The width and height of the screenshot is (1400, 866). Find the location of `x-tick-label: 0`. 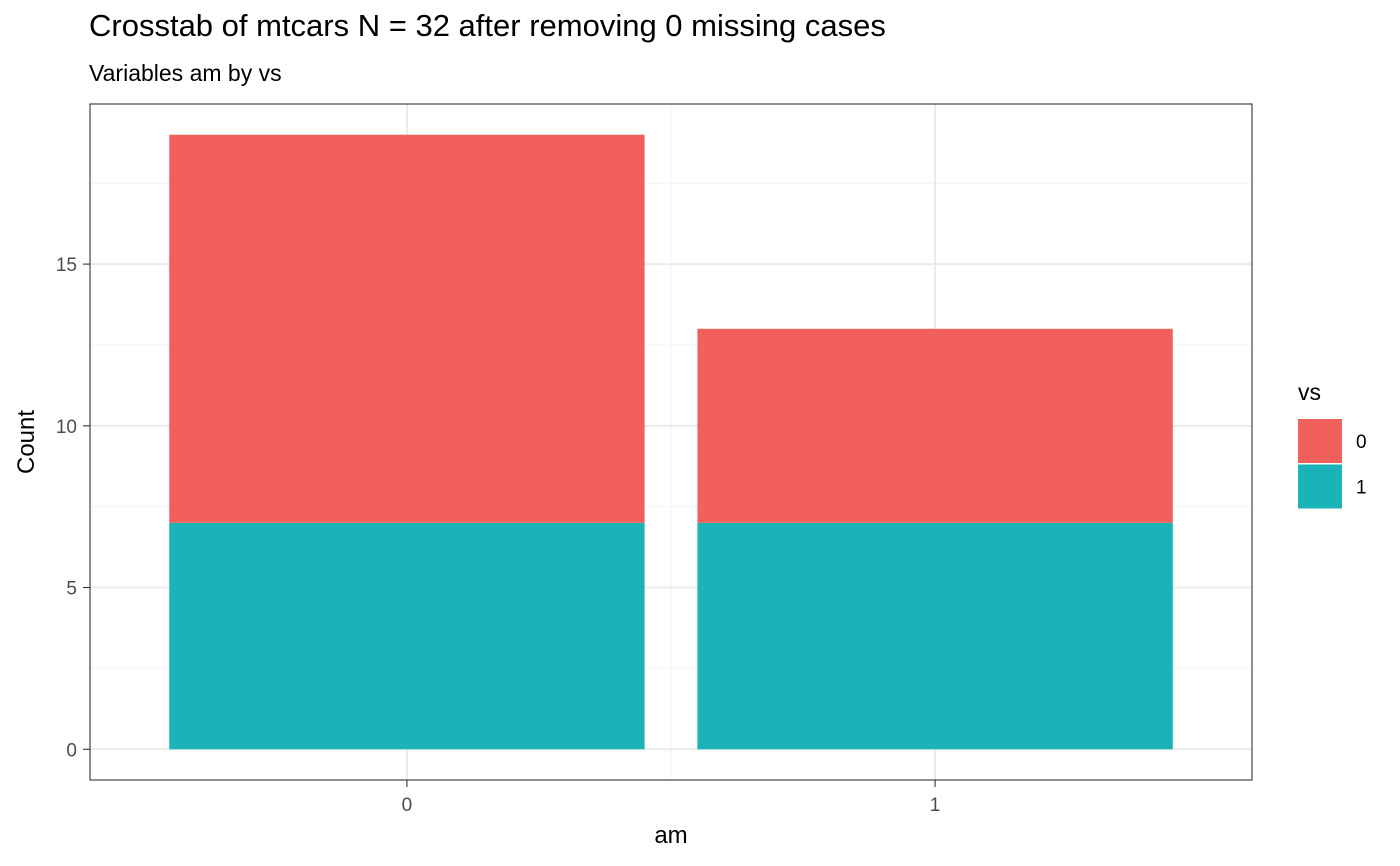

x-tick-label: 0 is located at coordinates (407, 805).